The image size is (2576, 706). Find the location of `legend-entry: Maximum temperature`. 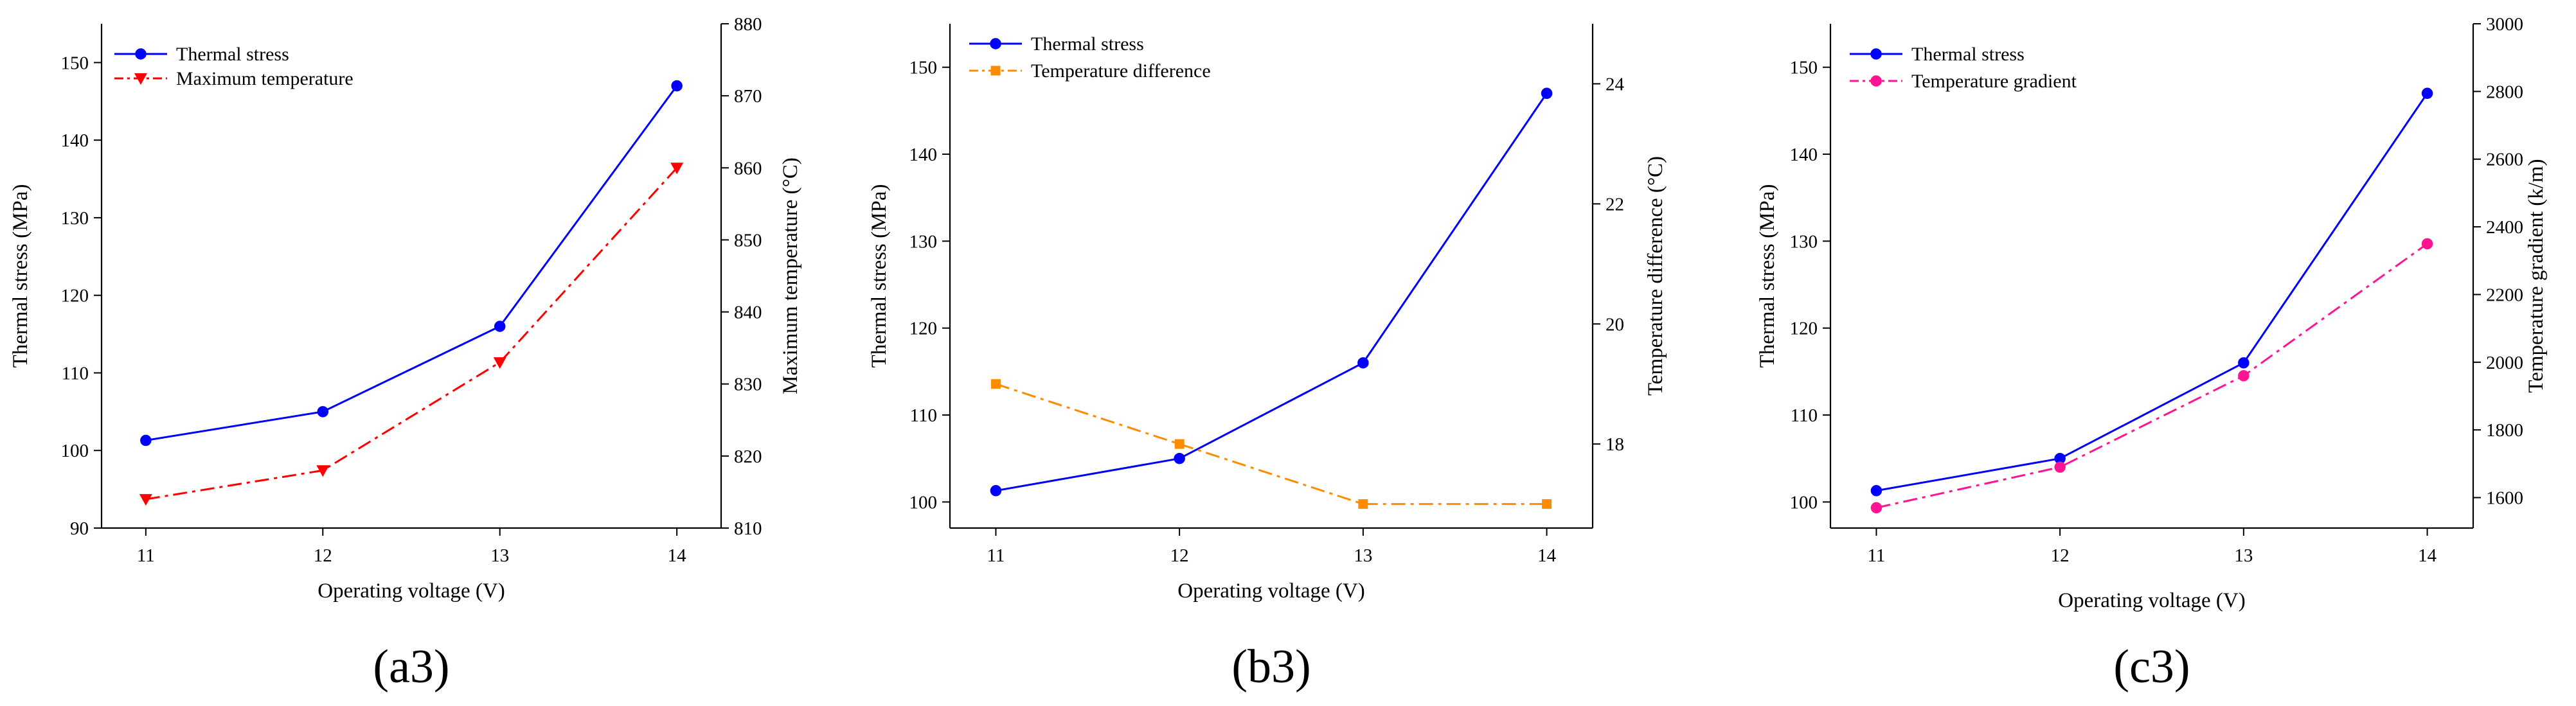

legend-entry: Maximum temperature is located at coordinates (233, 78).